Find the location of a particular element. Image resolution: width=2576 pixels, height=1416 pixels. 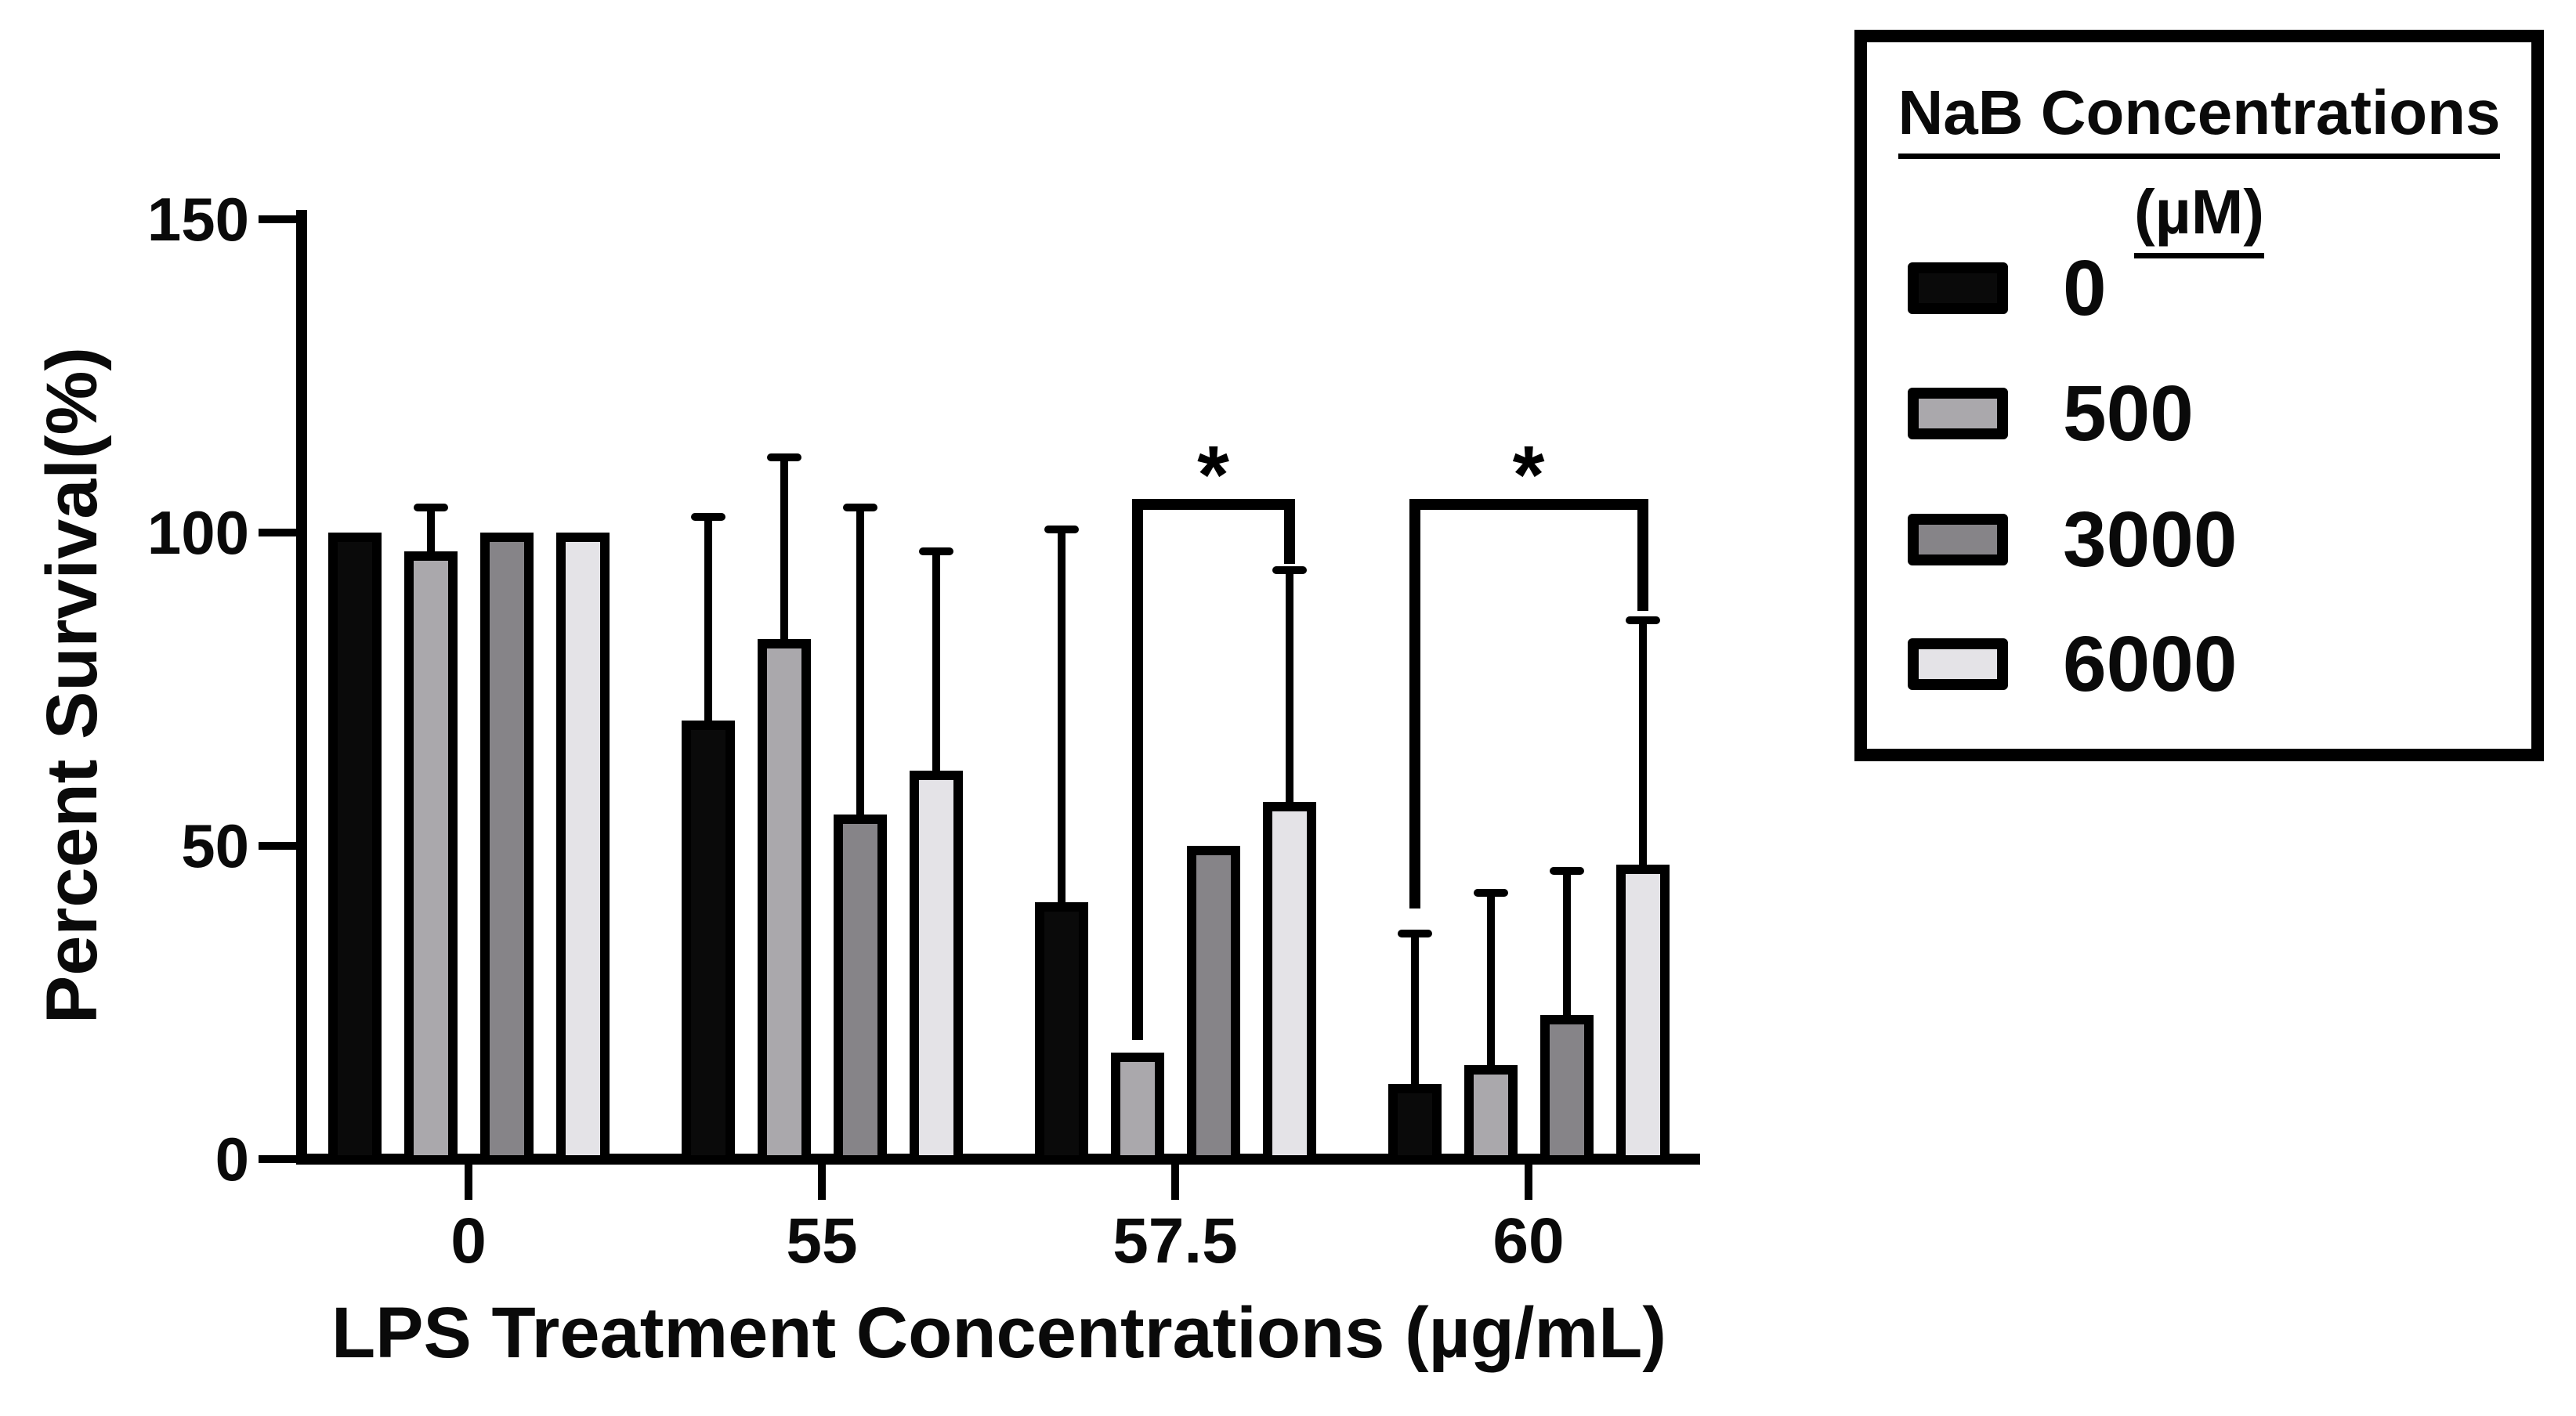

x-tick-label: 57.5 is located at coordinates (1176, 1241).